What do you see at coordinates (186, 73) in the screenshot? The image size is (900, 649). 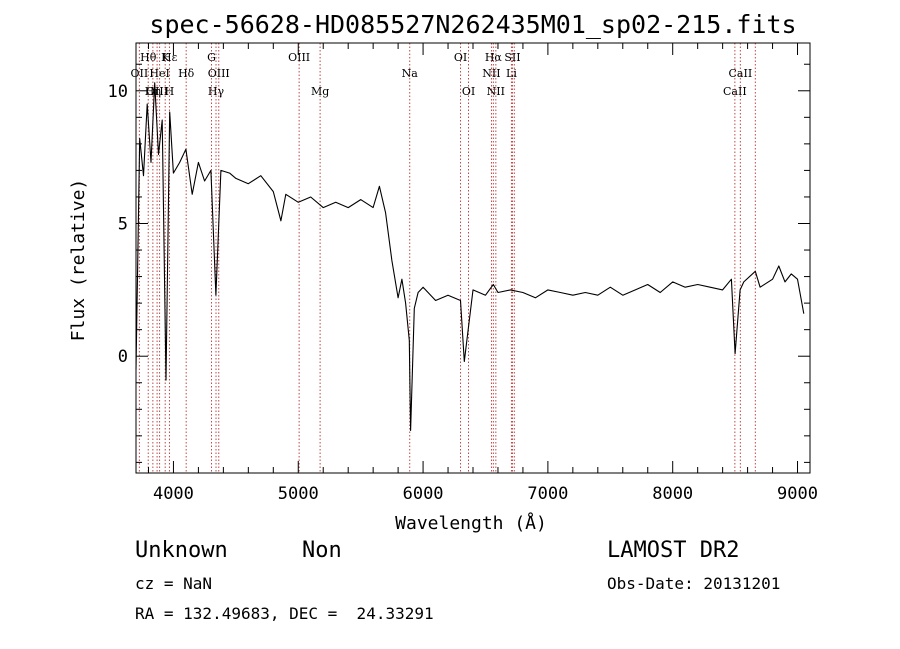 I see `line-marker-label: Hδ` at bounding box center [186, 73].